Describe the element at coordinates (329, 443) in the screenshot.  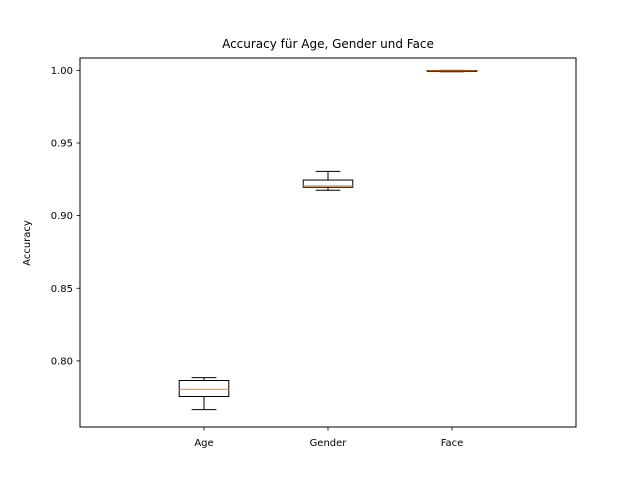
I see `x-tick-label: Gender` at that location.